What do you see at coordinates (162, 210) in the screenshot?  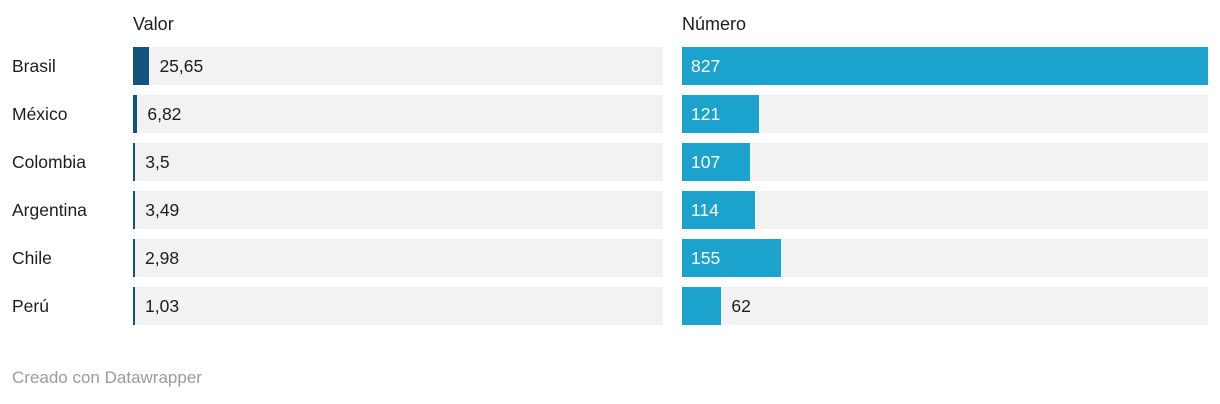 I see `valor-value-label: 3,49` at bounding box center [162, 210].